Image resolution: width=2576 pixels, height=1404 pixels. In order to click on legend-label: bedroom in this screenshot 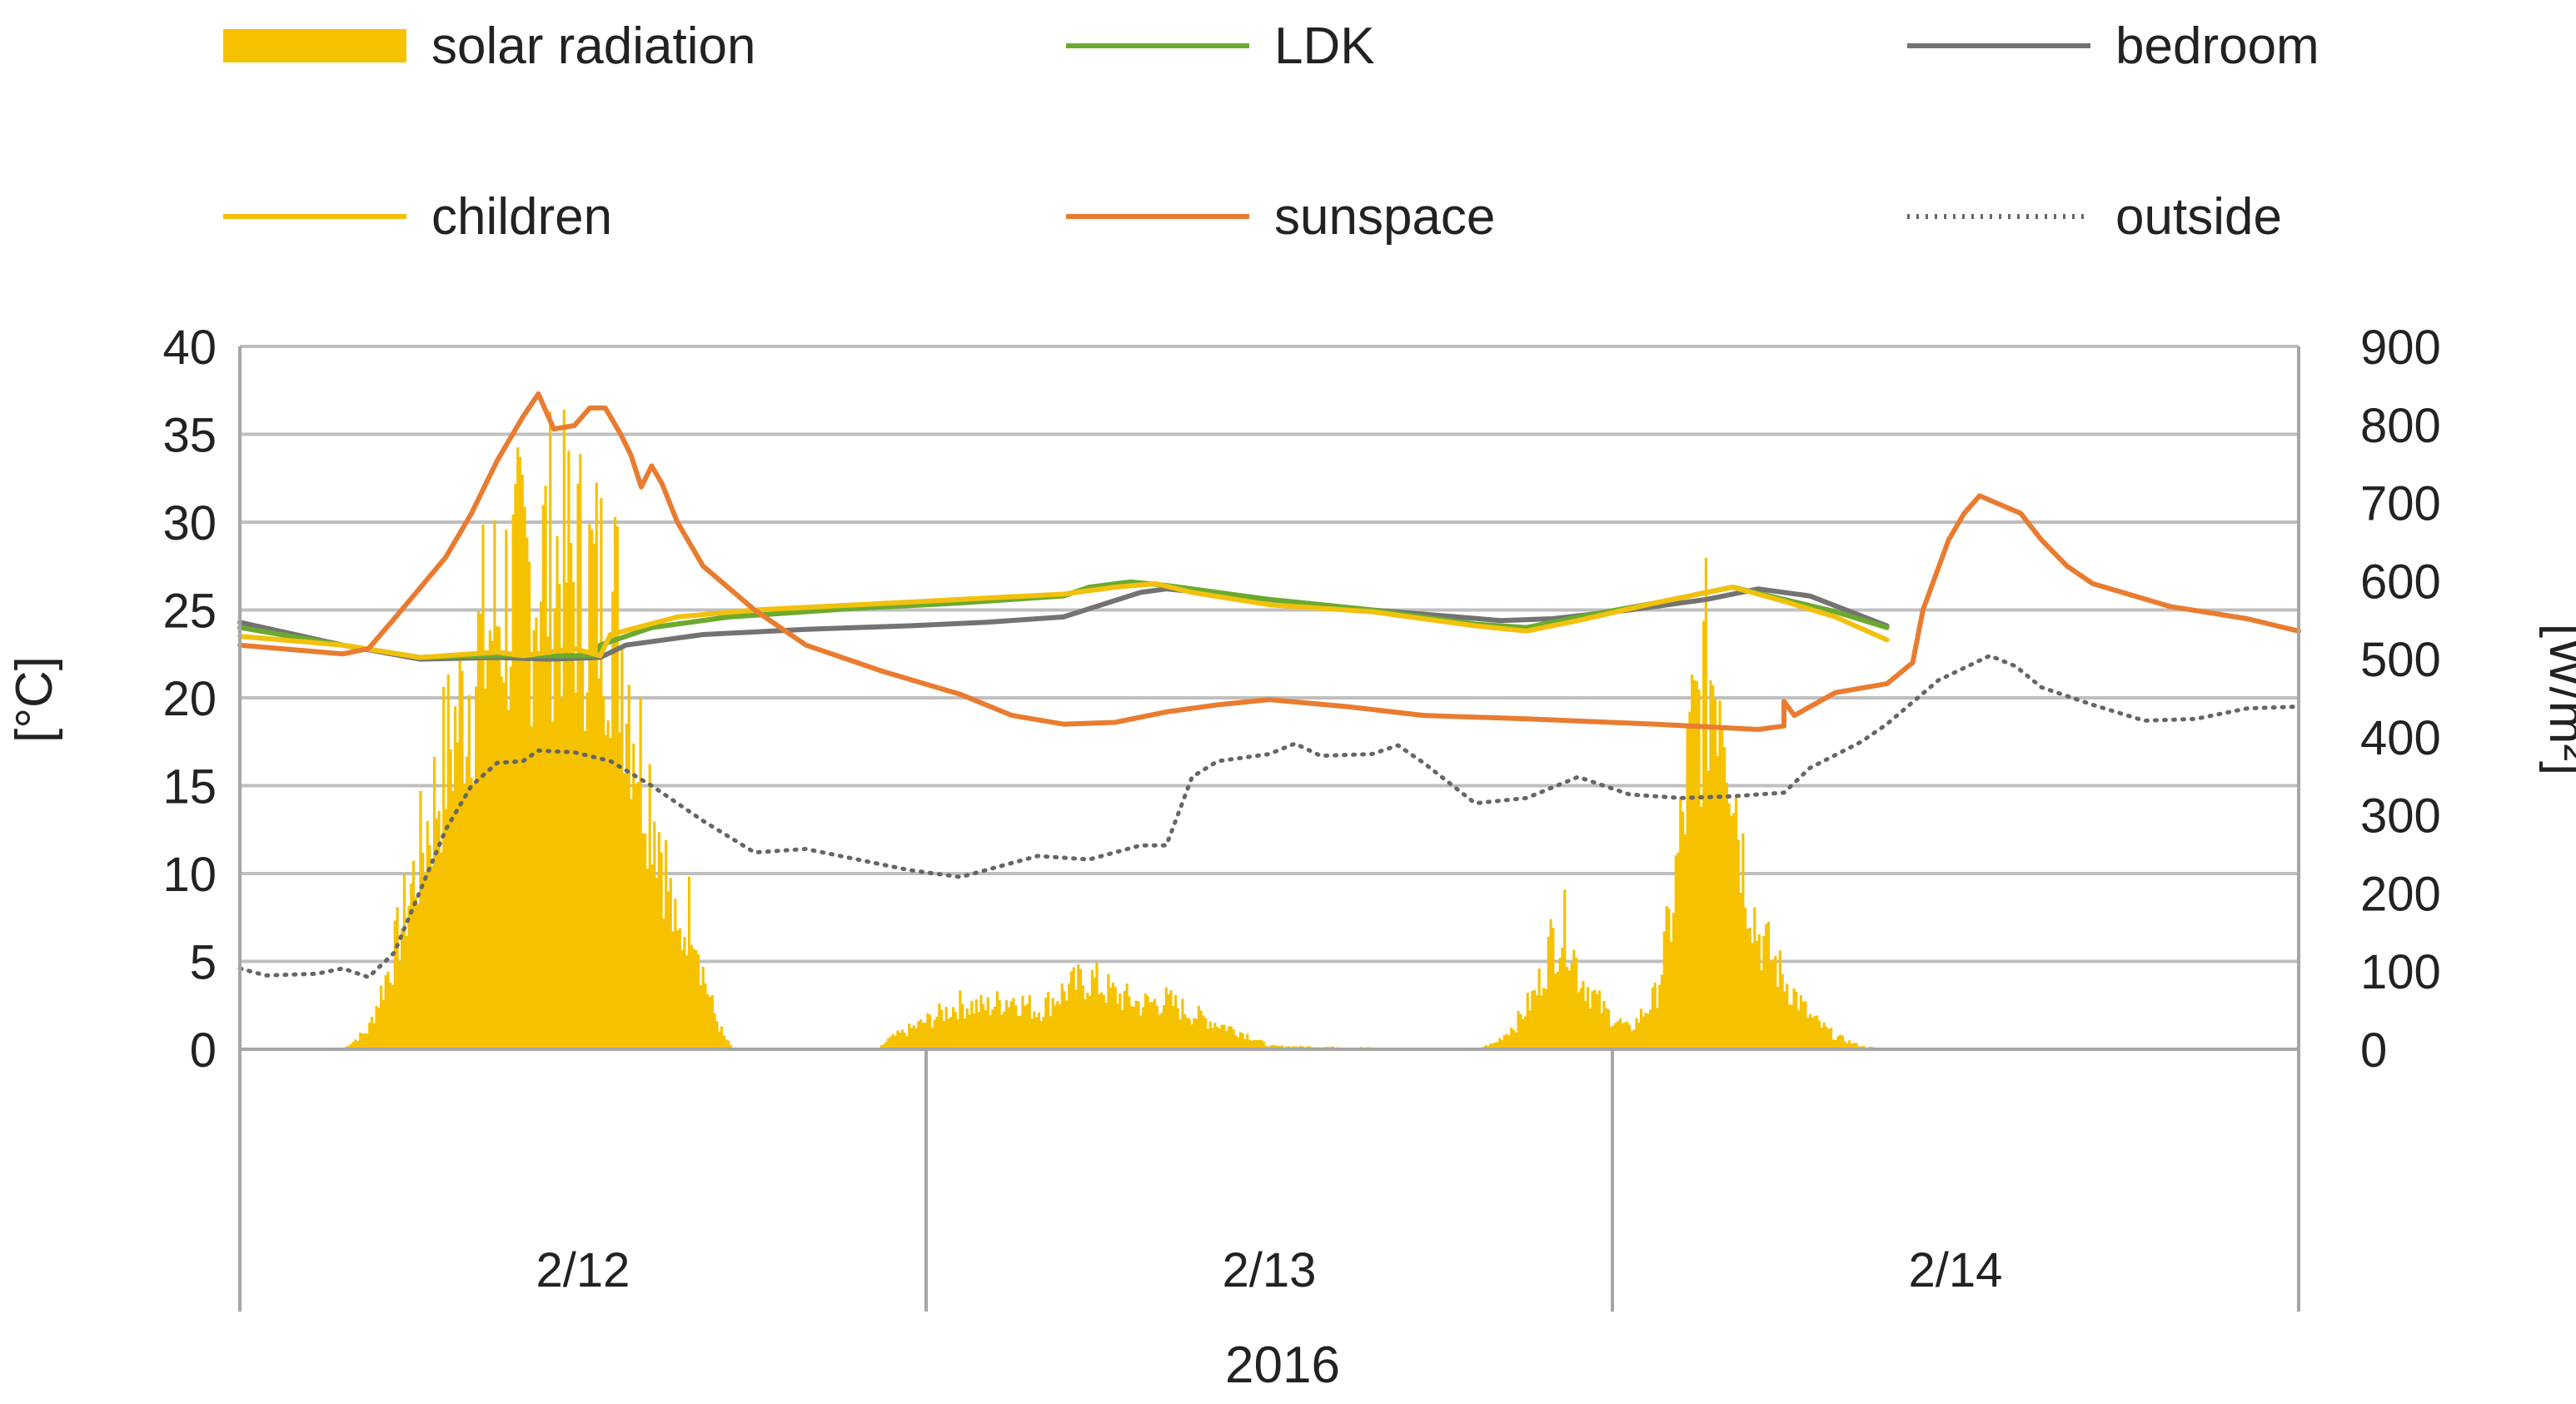, I will do `click(2217, 46)`.